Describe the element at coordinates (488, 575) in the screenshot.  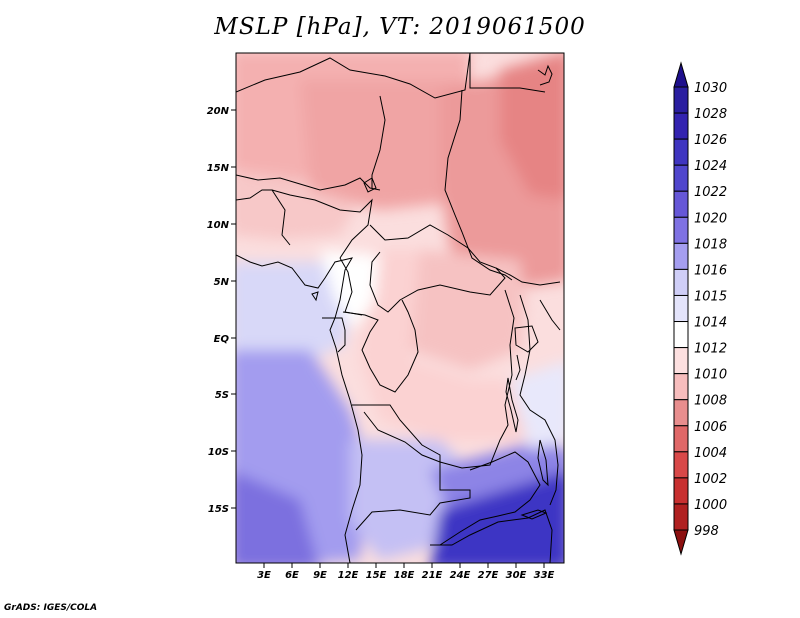
I see `lon-label: 27E` at that location.